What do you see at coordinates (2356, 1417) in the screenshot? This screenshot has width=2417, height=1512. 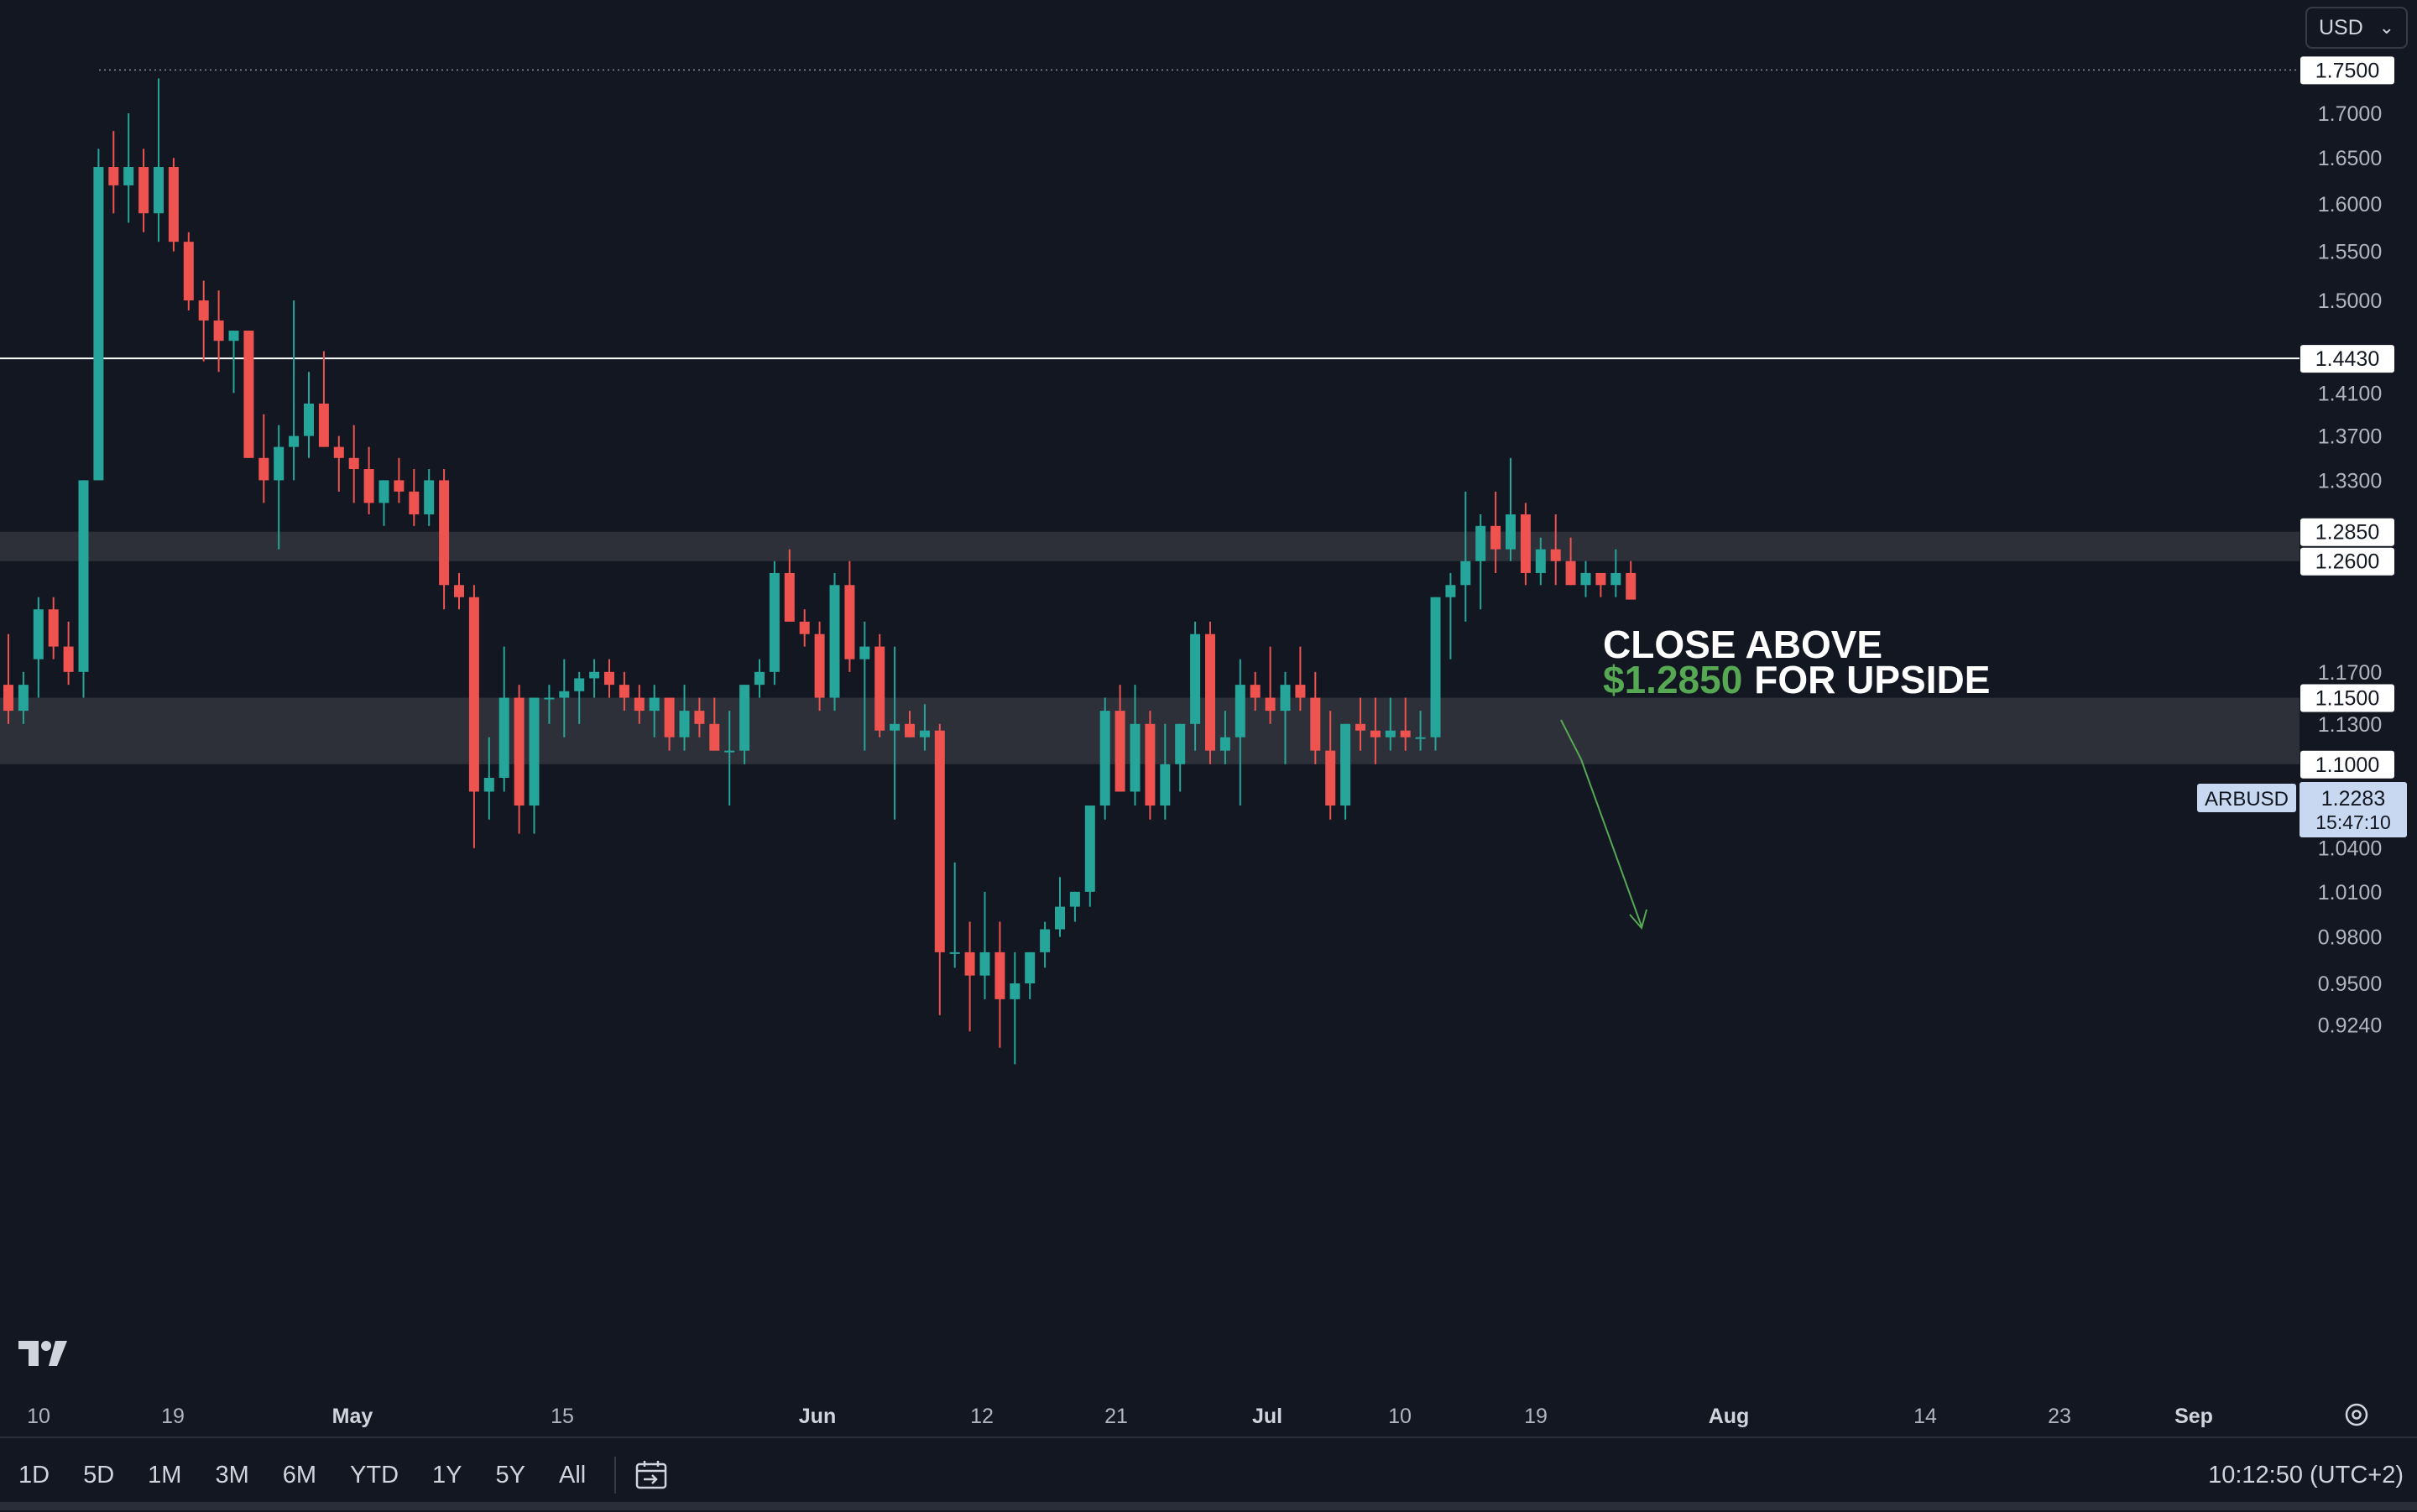 I see `gear-icon` at bounding box center [2356, 1417].